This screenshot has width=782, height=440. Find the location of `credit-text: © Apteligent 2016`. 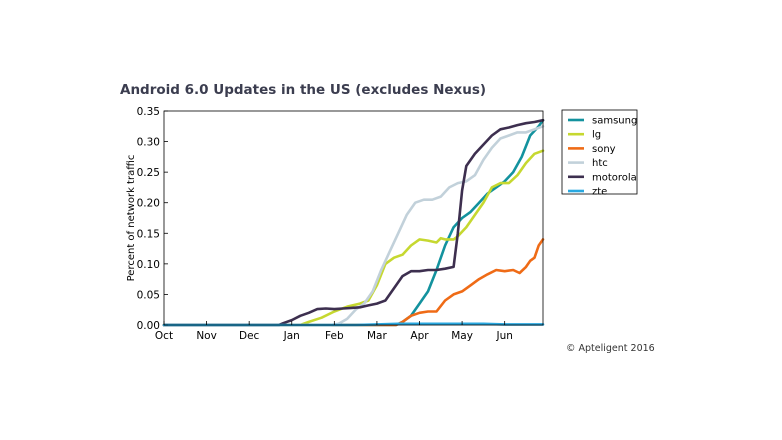

credit-text: © Apteligent 2016 is located at coordinates (610, 348).